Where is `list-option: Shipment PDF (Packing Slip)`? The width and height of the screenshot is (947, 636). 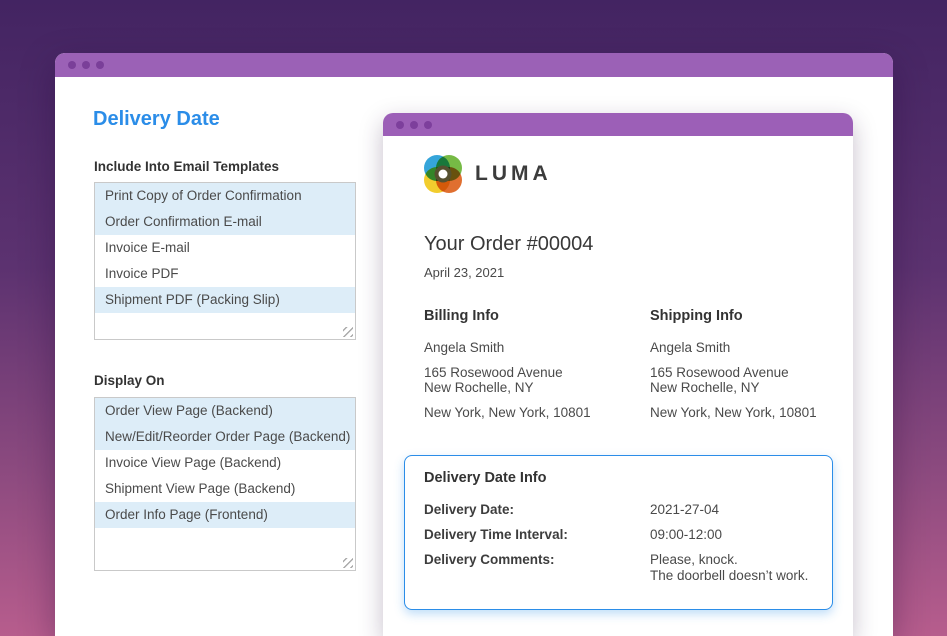 list-option: Shipment PDF (Packing Slip) is located at coordinates (225, 300).